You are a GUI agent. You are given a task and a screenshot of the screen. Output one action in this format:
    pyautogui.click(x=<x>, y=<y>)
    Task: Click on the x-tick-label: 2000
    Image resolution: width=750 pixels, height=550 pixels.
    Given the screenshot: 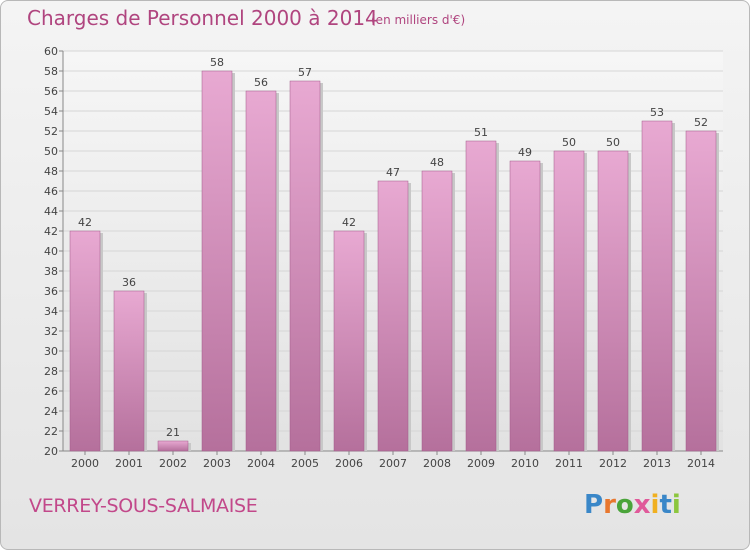 What is the action you would take?
    pyautogui.click(x=85, y=463)
    